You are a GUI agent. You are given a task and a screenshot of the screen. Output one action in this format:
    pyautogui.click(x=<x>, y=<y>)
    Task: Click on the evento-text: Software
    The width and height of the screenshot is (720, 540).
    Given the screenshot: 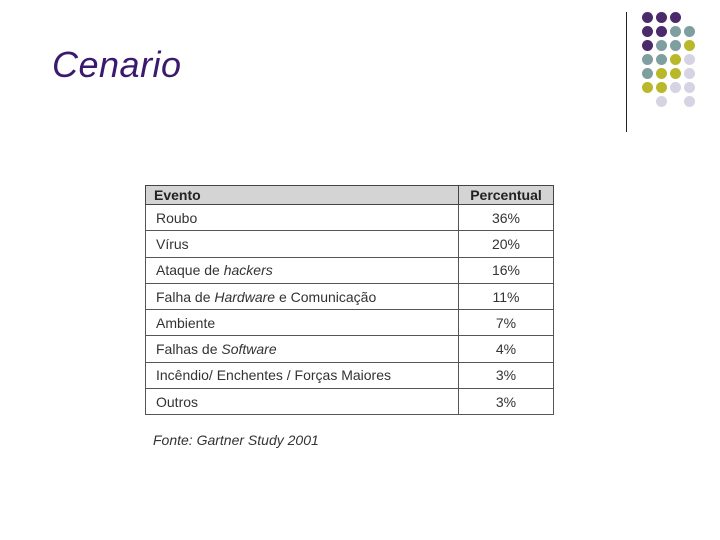 What is the action you would take?
    pyautogui.click(x=249, y=349)
    